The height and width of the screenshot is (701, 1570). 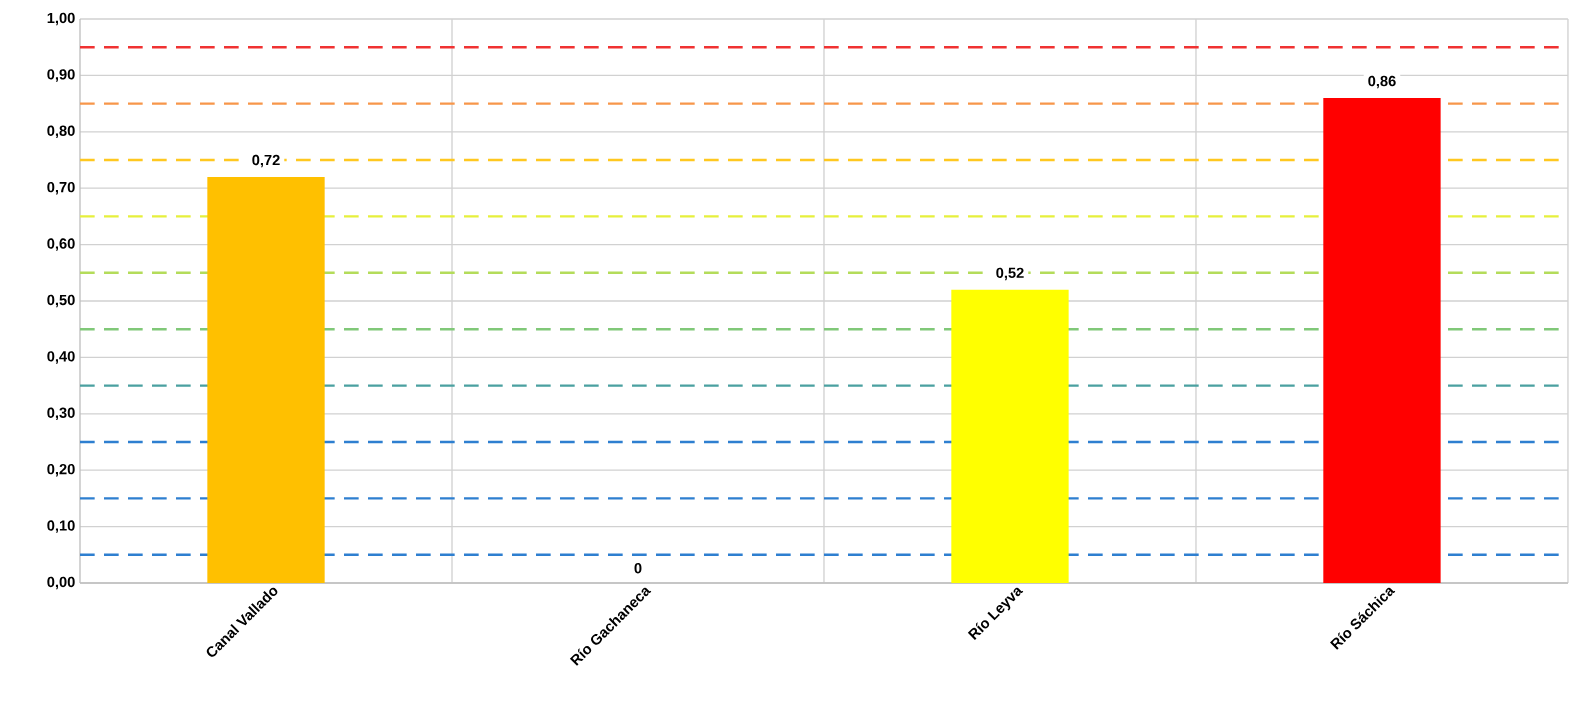 What do you see at coordinates (1010, 274) in the screenshot?
I see `data-label: 0,52` at bounding box center [1010, 274].